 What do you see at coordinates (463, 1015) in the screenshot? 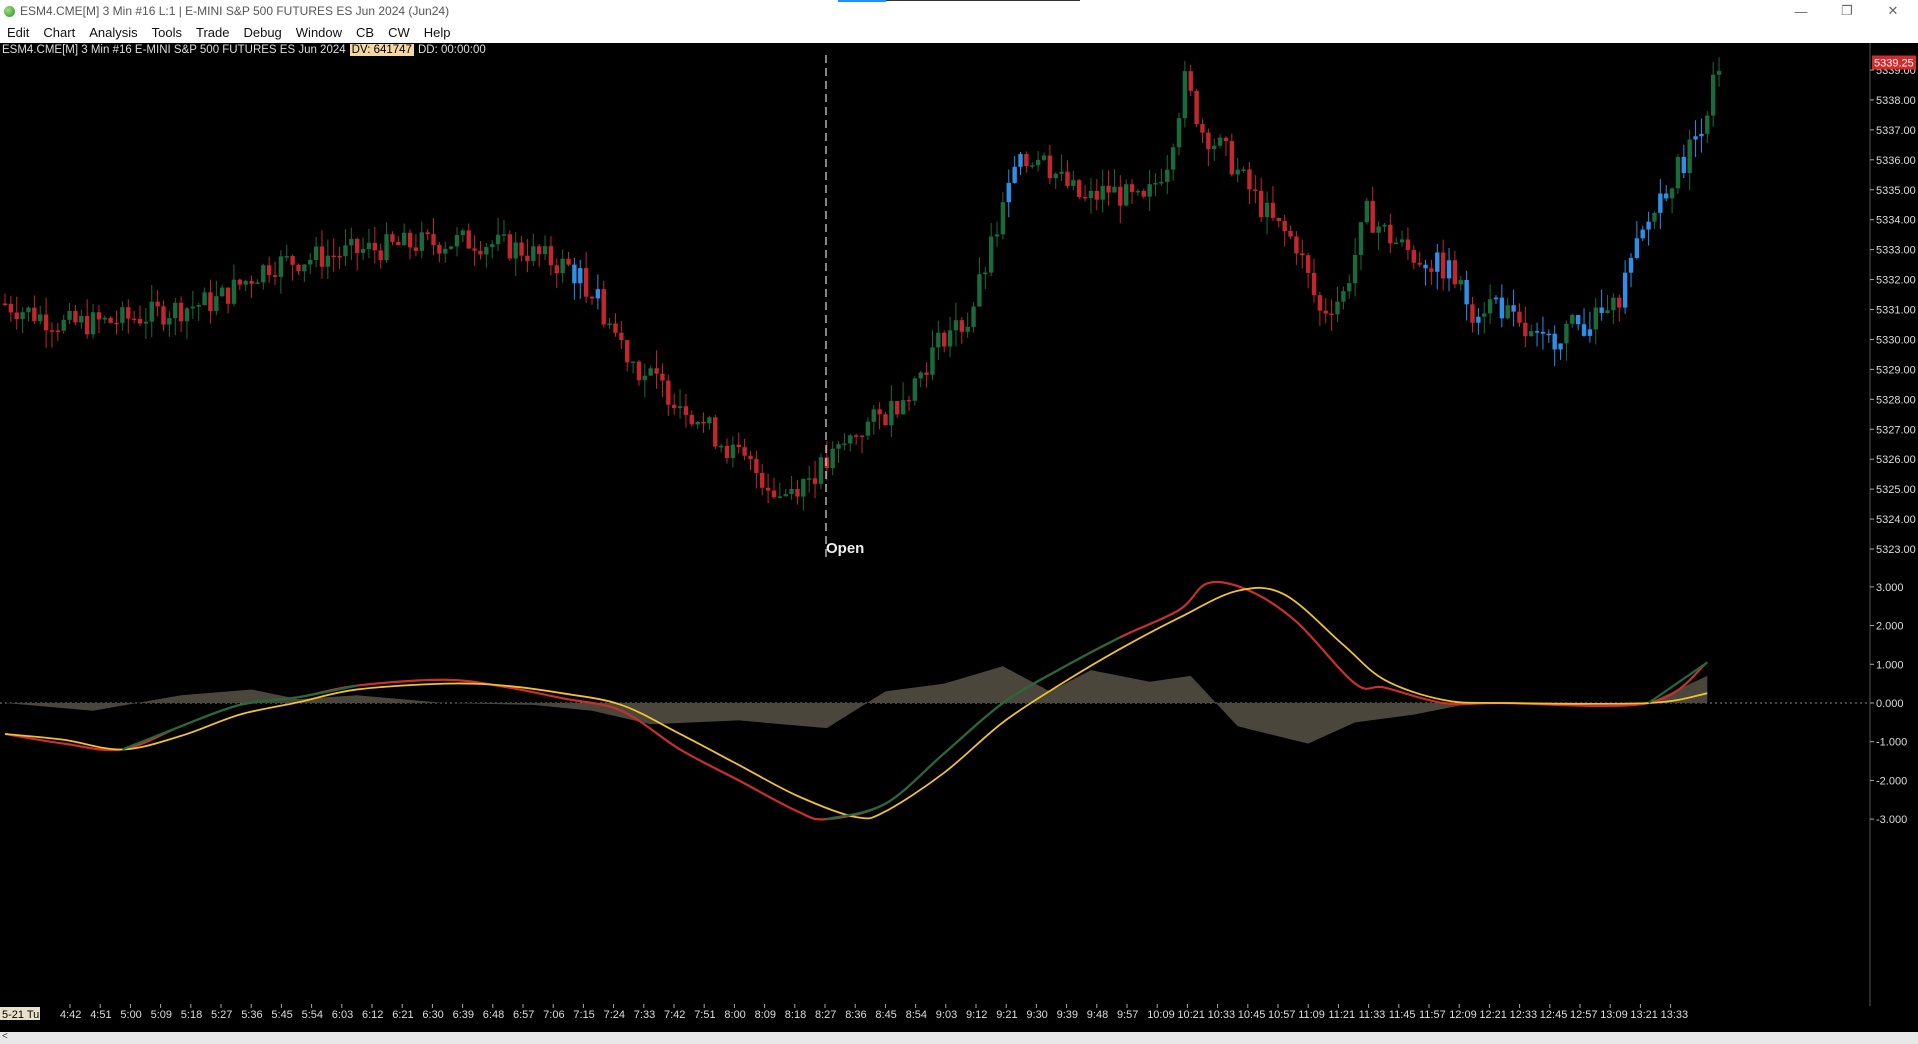
I see `time-axis-label: 6:39` at bounding box center [463, 1015].